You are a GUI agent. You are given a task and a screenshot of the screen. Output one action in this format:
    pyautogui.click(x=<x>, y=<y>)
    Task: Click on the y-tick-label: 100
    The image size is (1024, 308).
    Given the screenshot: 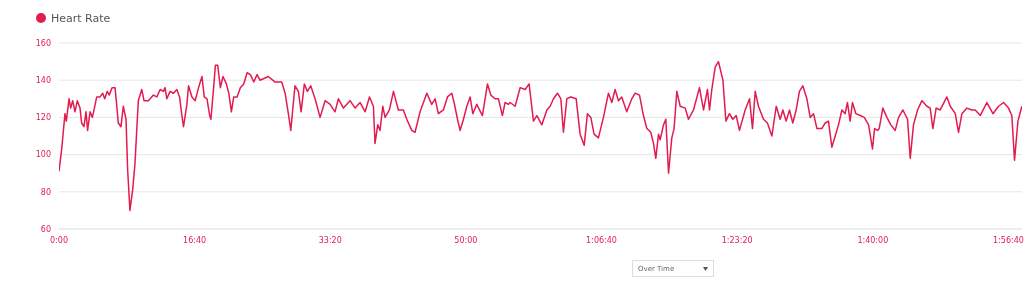 What is the action you would take?
    pyautogui.click(x=43, y=155)
    